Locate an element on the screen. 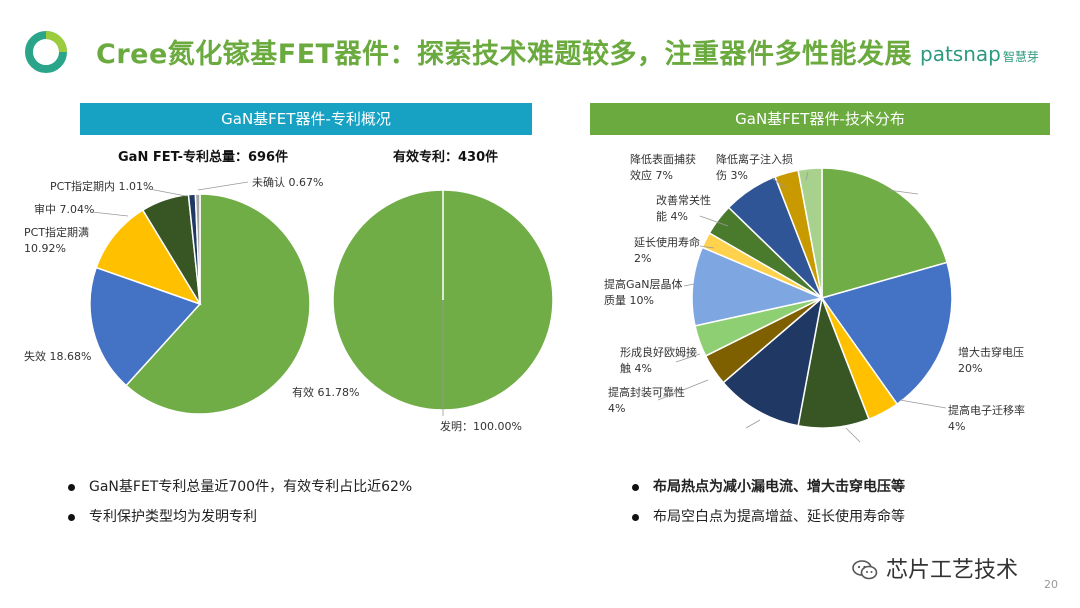 The height and width of the screenshot is (608, 1080). status-label-valid: 有效 61.78% is located at coordinates (325, 392).